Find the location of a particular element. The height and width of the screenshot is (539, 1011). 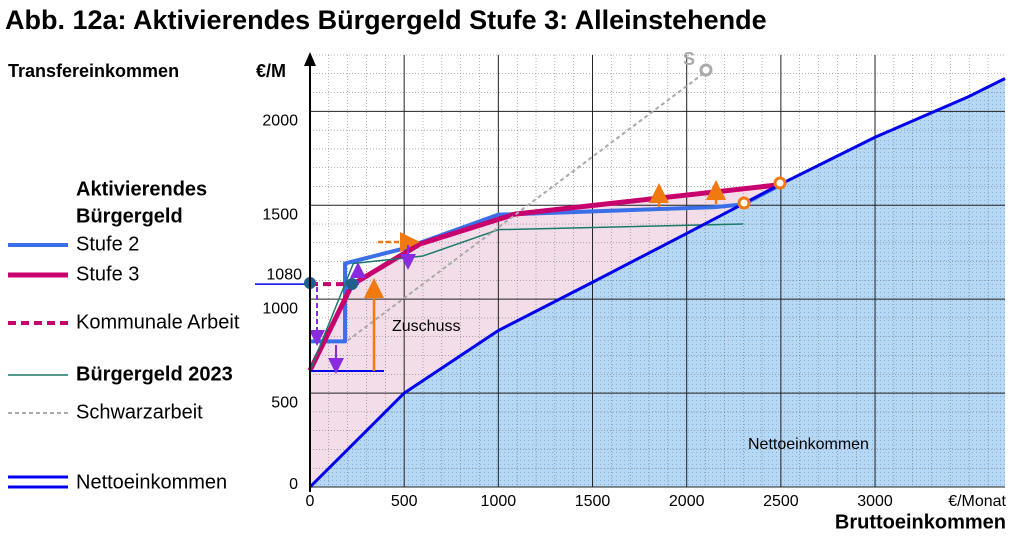

y-tick-label: 0 is located at coordinates (293, 484).